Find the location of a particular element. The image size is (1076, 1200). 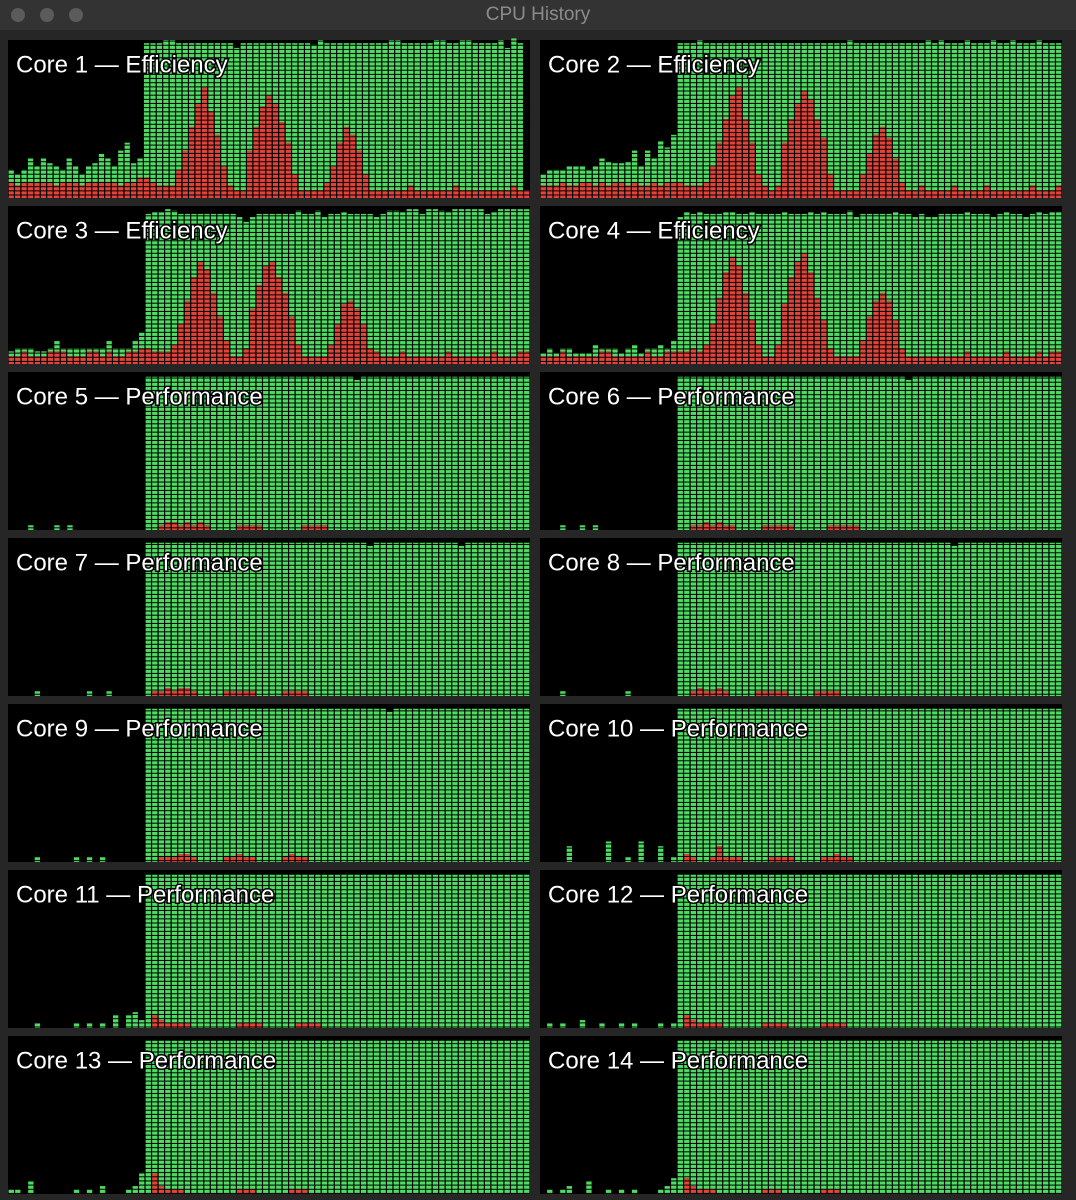

core-title: Core 6 — Performance is located at coordinates (671, 396).